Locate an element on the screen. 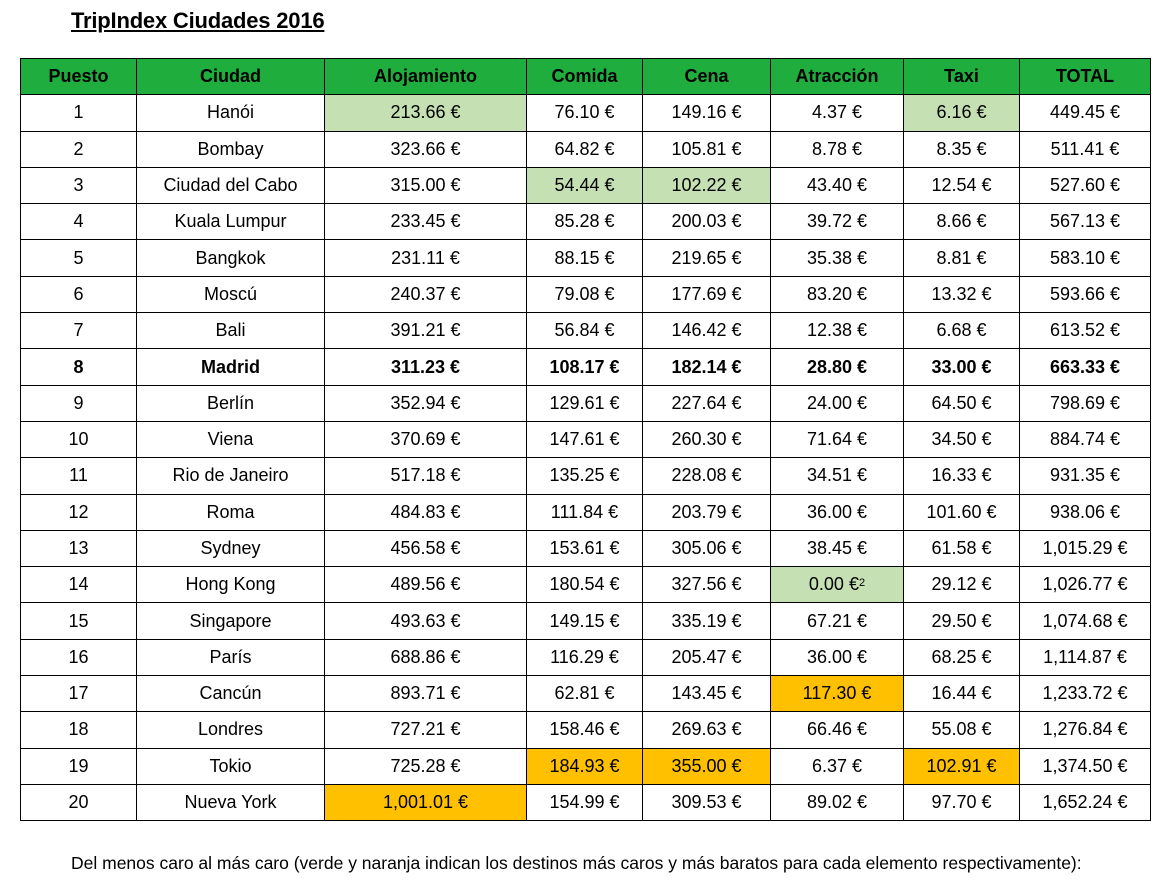 The image size is (1173, 894). cell-total: 527.60 € is located at coordinates (1085, 185).